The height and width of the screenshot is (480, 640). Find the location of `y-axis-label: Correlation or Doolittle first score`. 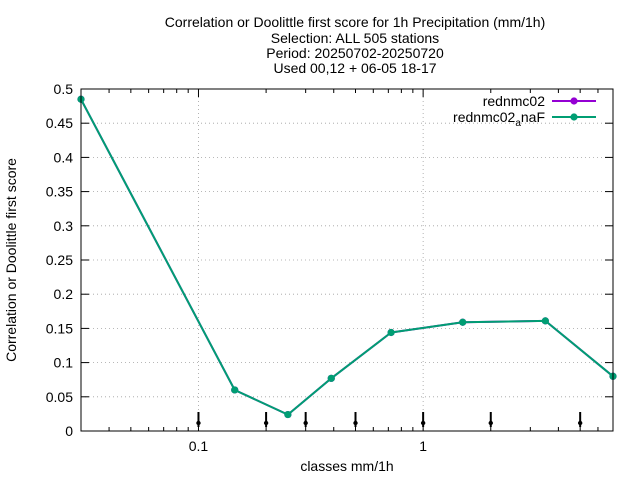

y-axis-label: Correlation or Doolittle first score is located at coordinates (11, 260).